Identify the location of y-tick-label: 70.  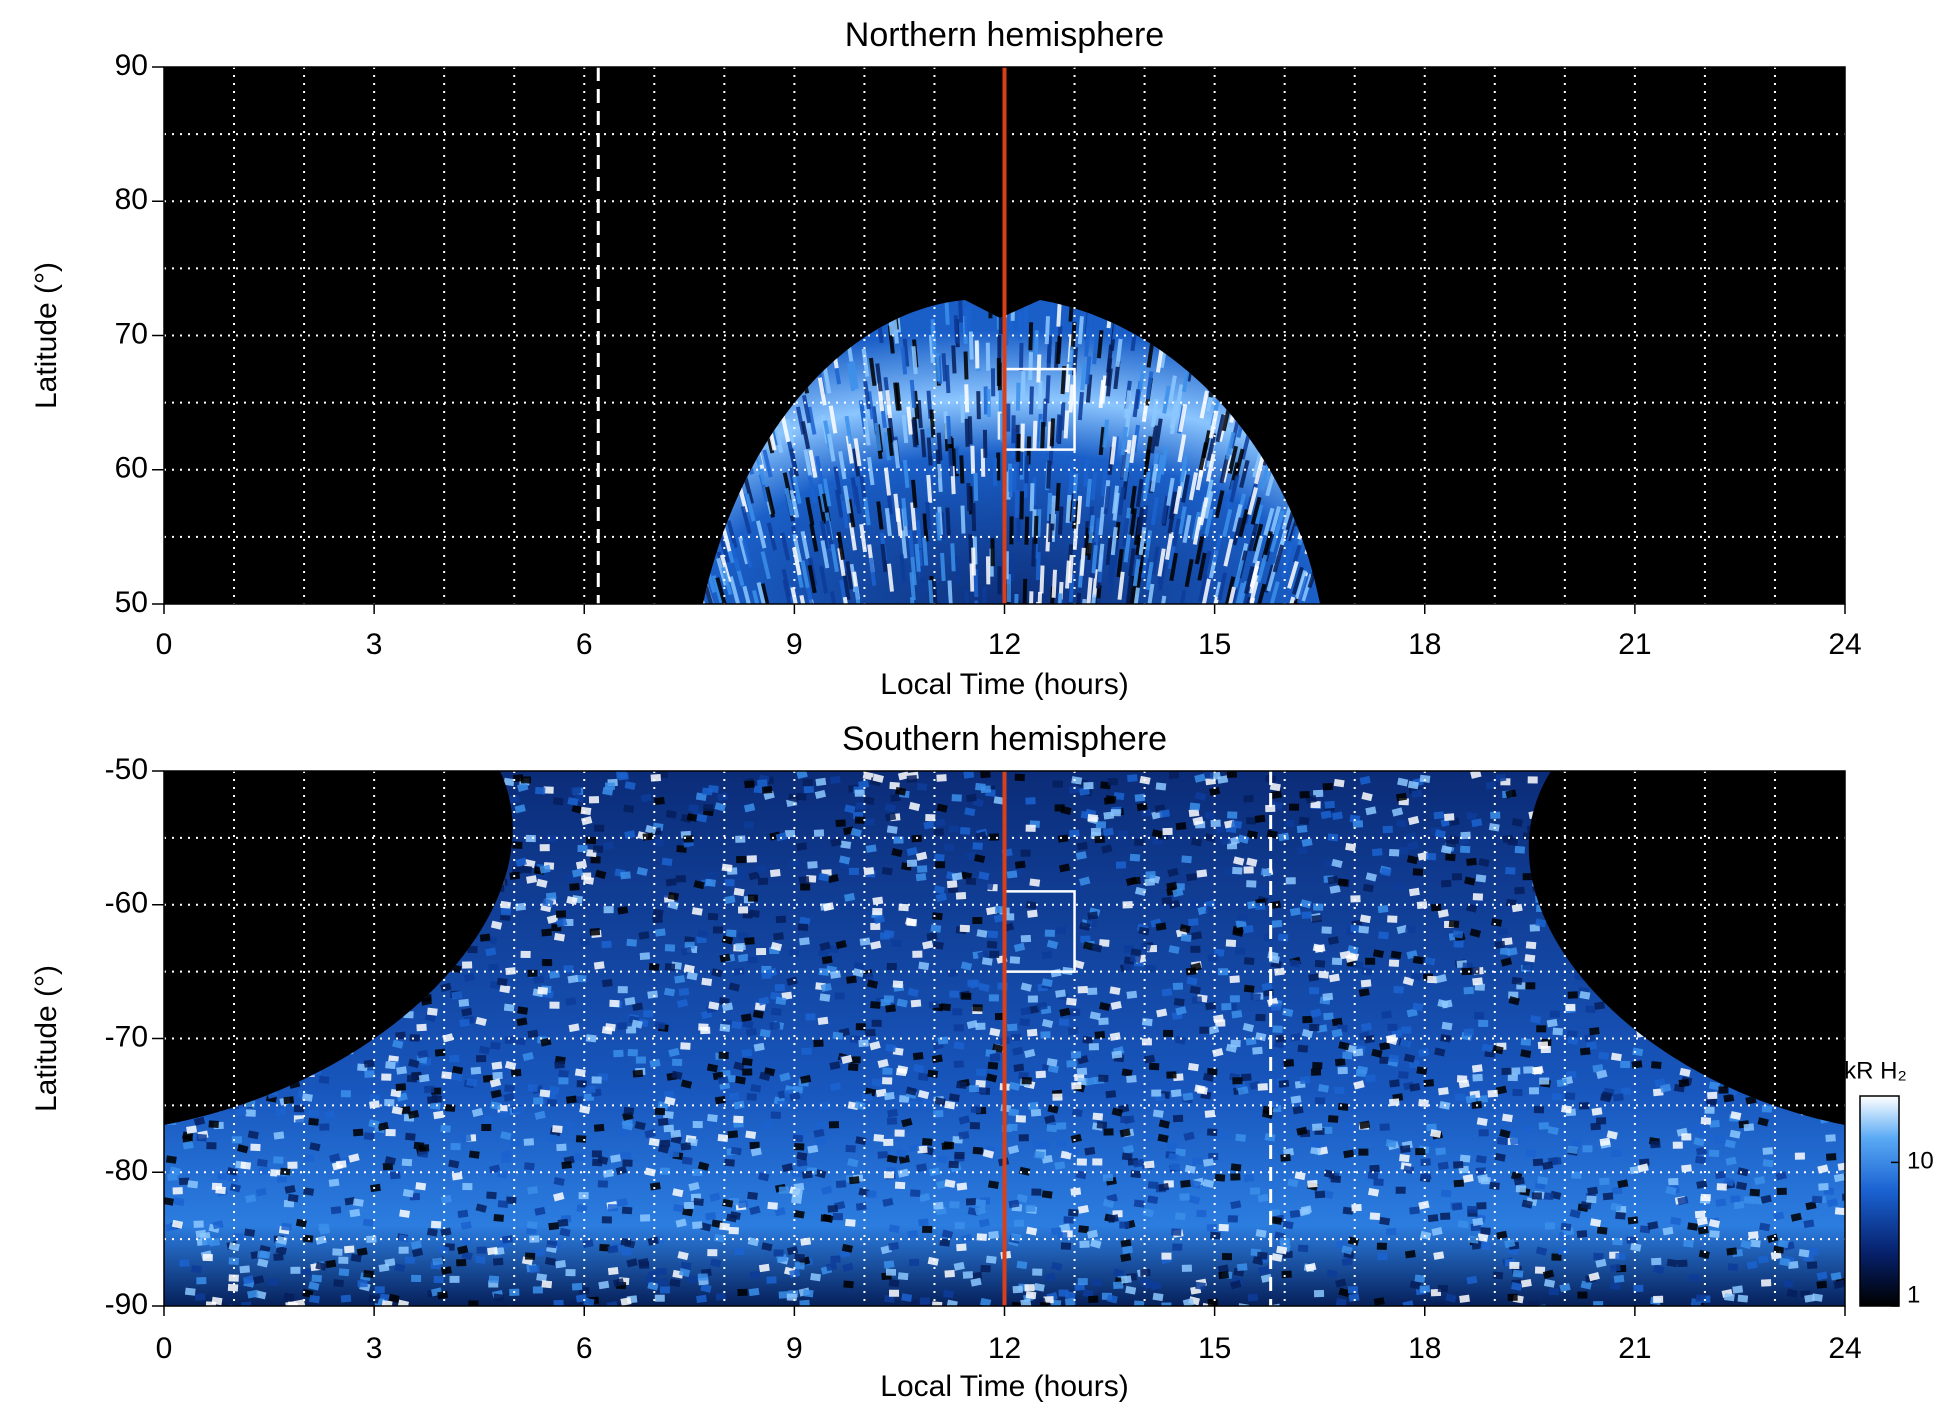
(131, 333).